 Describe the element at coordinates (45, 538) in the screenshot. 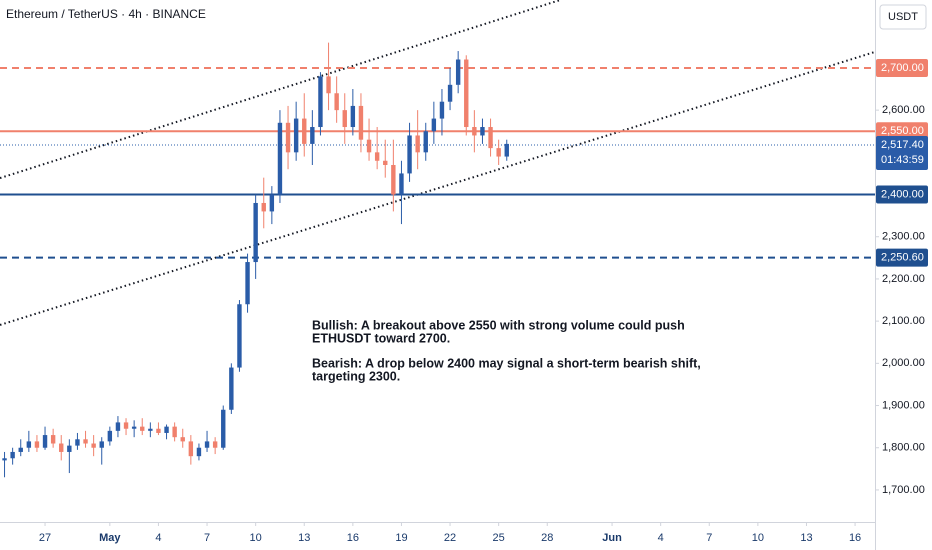

I see `x-tick-label: 27` at that location.